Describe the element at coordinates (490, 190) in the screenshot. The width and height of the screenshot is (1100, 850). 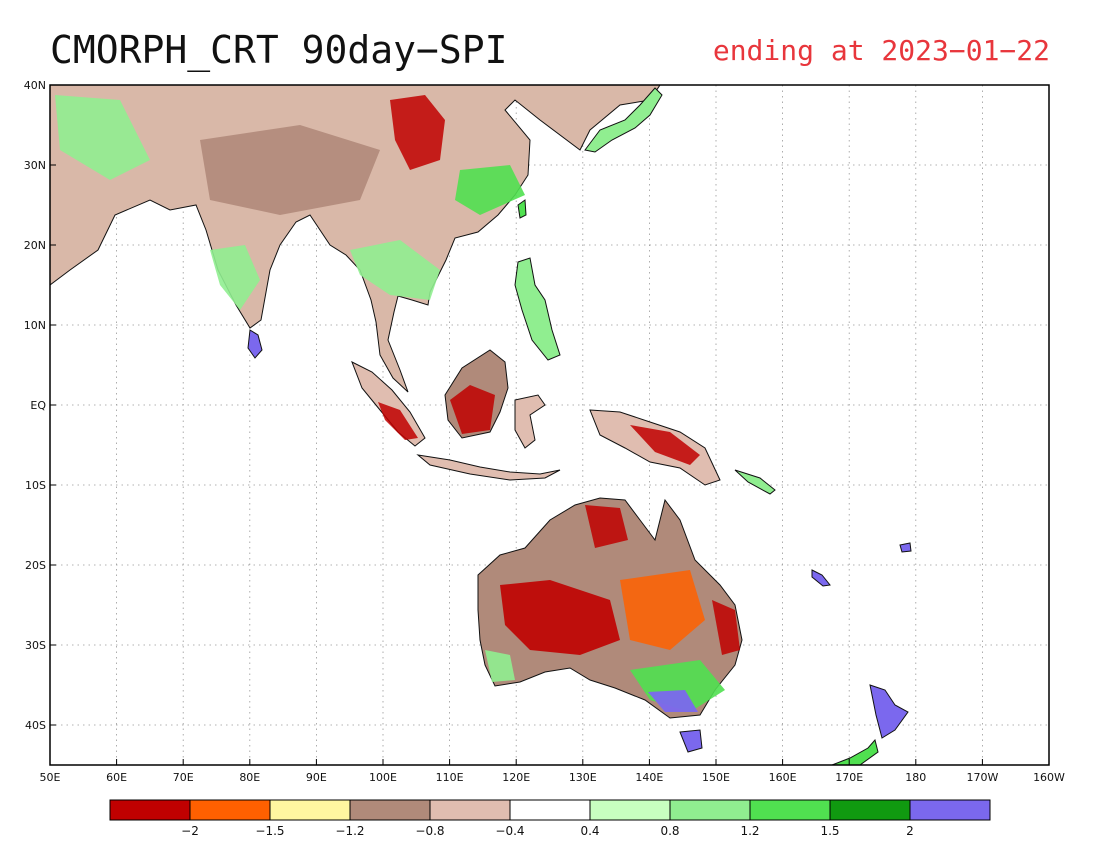
I see `patch-china-wet` at that location.